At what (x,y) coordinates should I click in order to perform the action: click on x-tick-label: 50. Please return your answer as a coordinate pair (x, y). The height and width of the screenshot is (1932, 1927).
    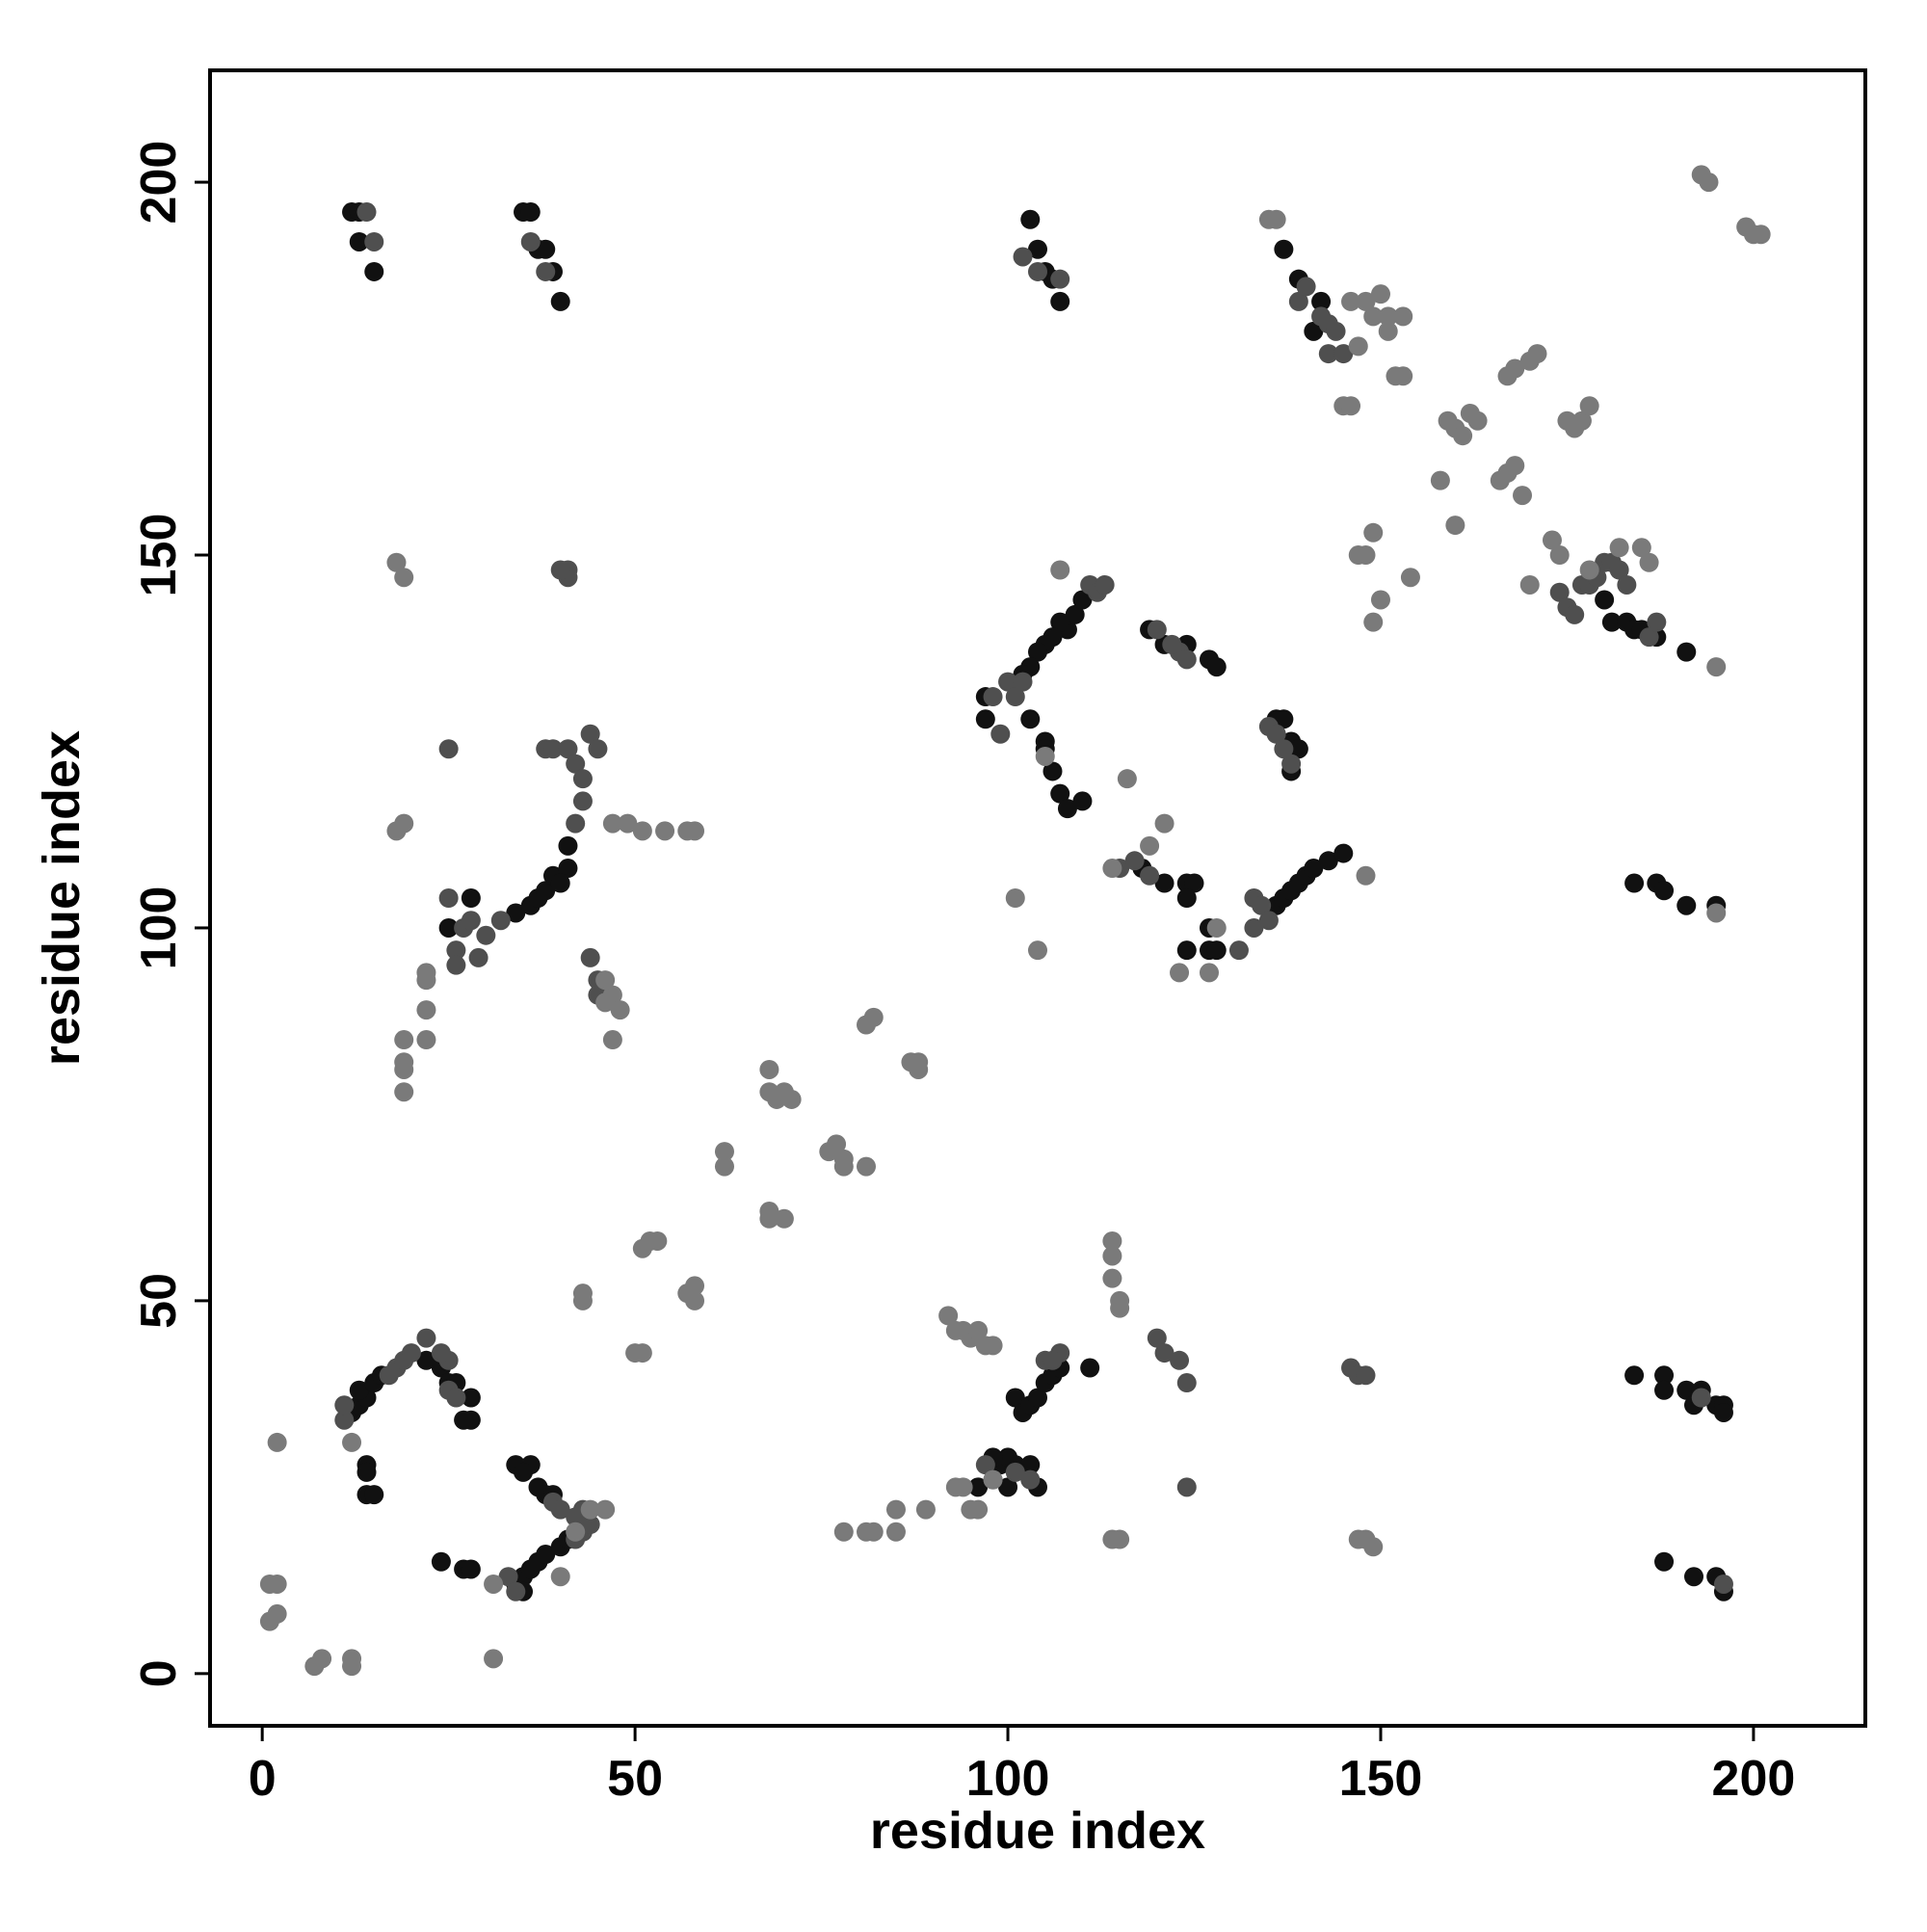
    Looking at the image, I should click on (635, 1779).